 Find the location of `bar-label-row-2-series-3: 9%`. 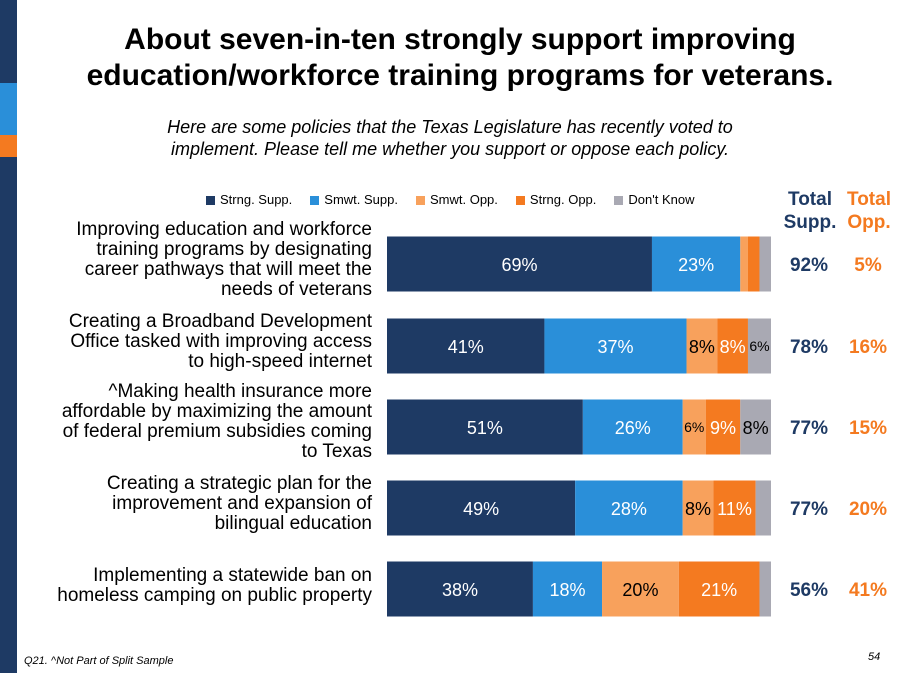

bar-label-row-2-series-3: 9% is located at coordinates (723, 428).